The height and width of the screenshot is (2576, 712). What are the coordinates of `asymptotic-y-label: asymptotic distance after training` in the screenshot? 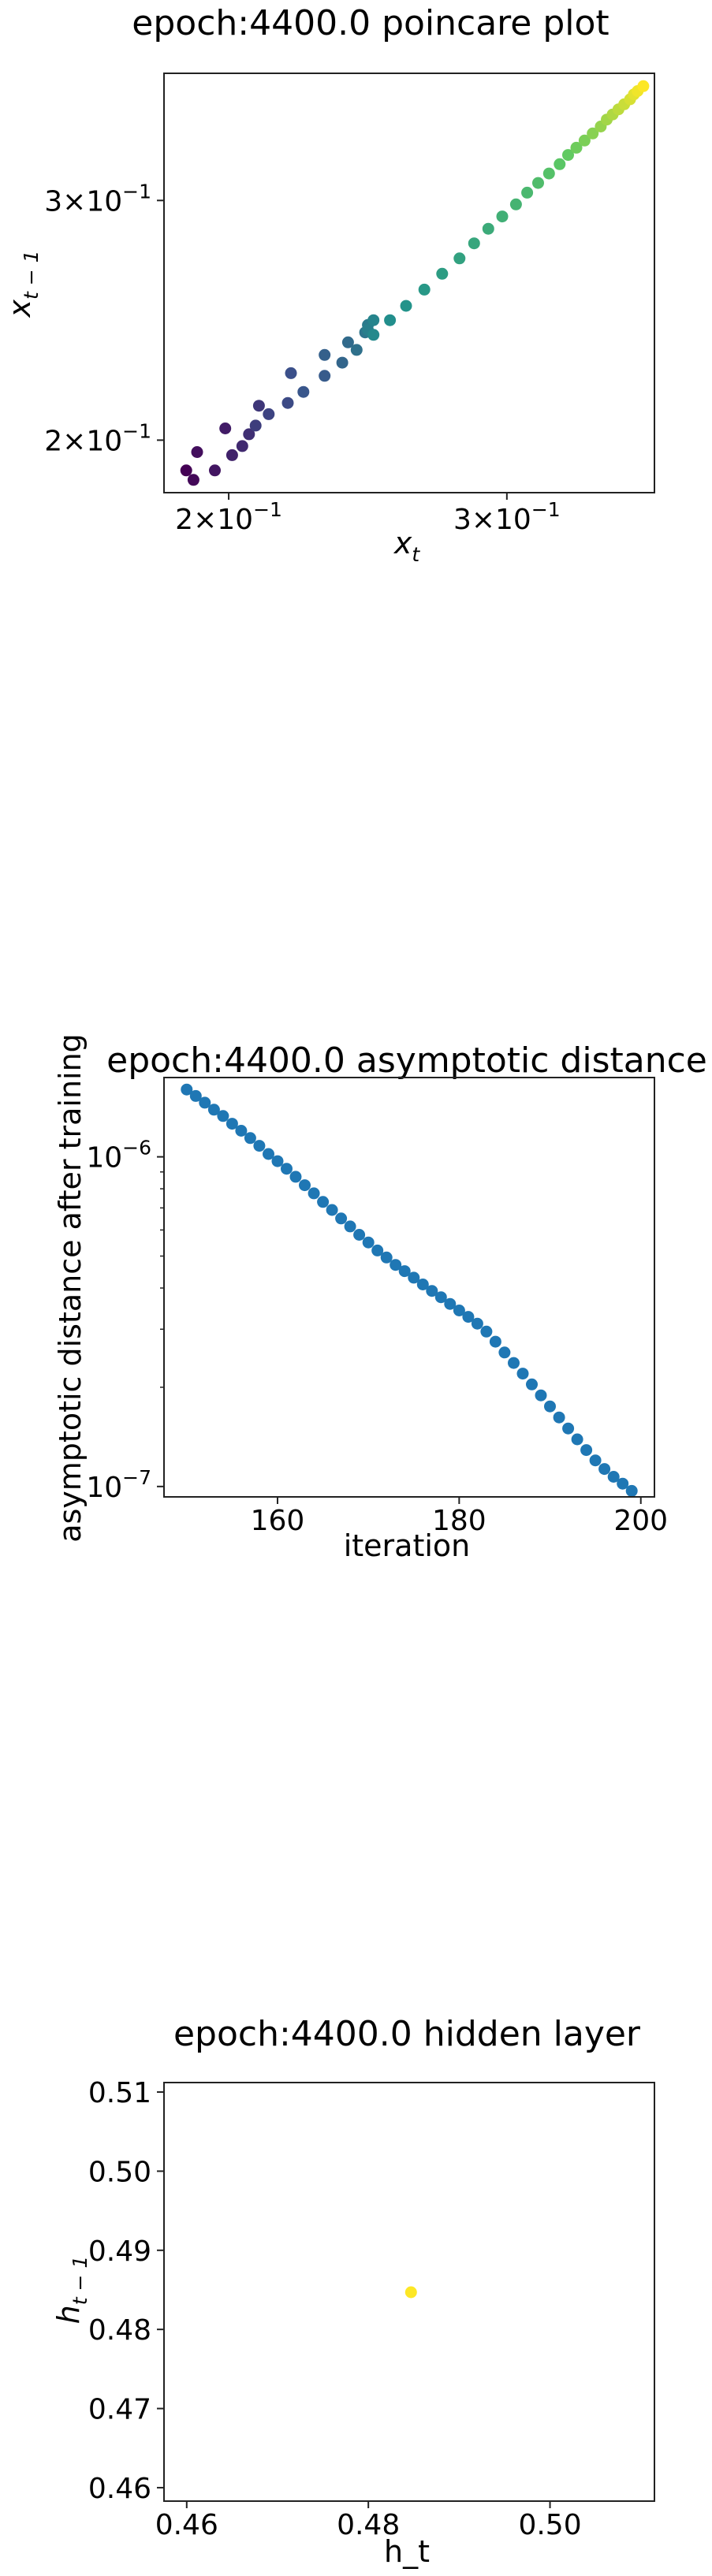 It's located at (70, 1288).